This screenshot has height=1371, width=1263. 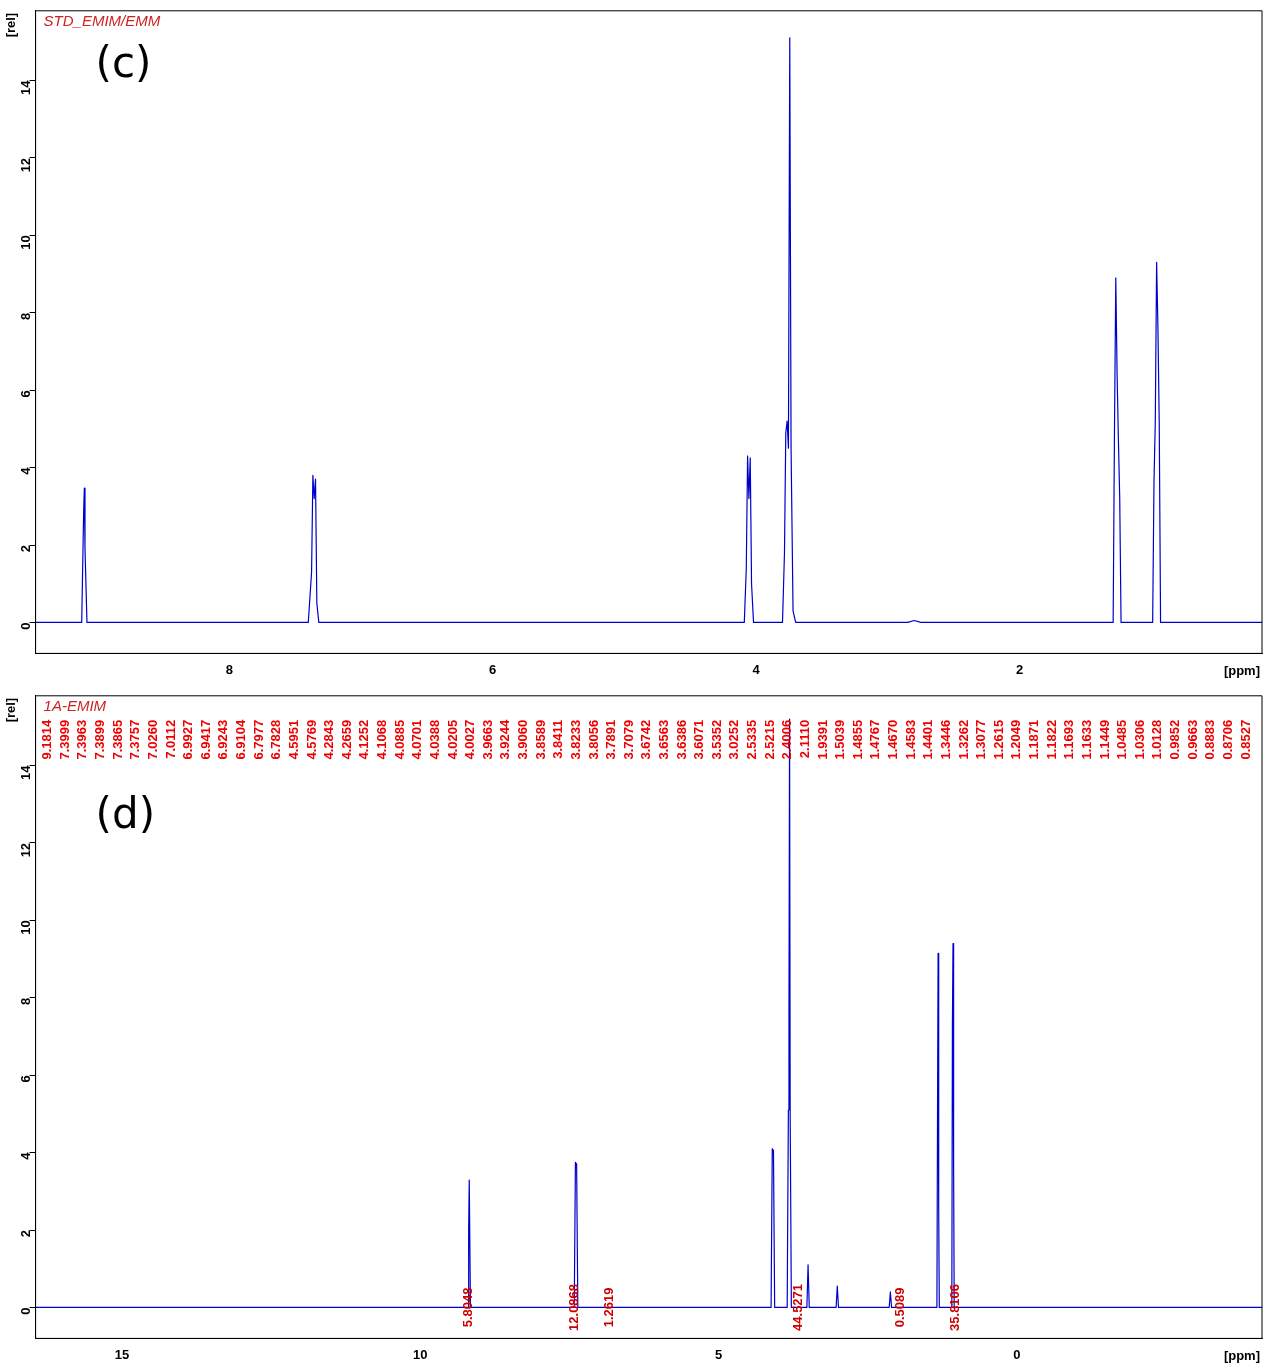 What do you see at coordinates (756, 669) in the screenshot?
I see `x-tick-label: 4` at bounding box center [756, 669].